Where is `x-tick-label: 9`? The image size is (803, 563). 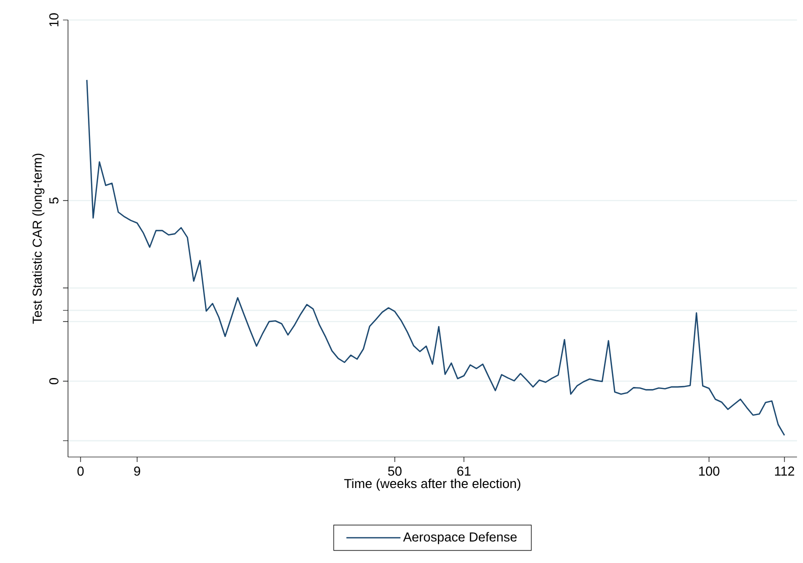 x-tick-label: 9 is located at coordinates (137, 471).